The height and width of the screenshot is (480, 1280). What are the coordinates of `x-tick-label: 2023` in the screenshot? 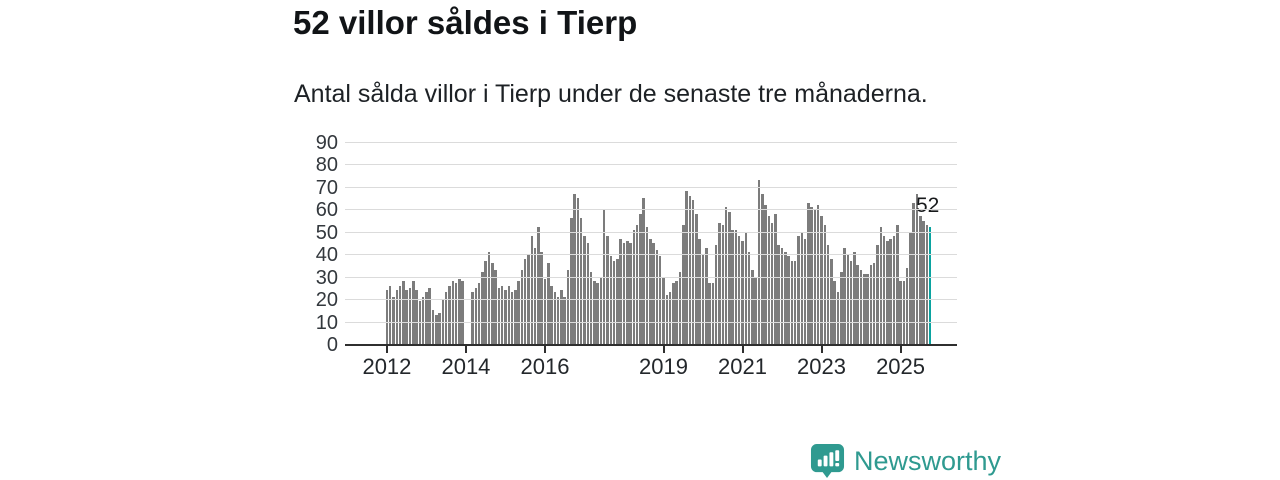 It's located at (821, 366).